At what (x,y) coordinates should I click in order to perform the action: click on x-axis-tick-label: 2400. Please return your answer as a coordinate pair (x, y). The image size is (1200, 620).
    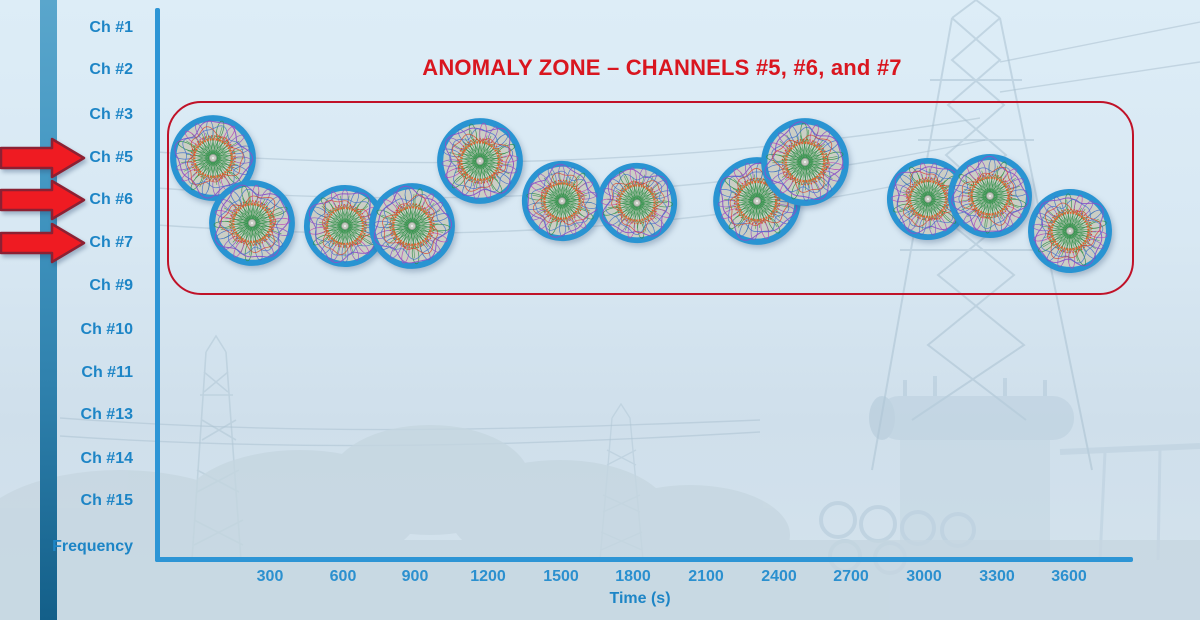
    Looking at the image, I should click on (779, 576).